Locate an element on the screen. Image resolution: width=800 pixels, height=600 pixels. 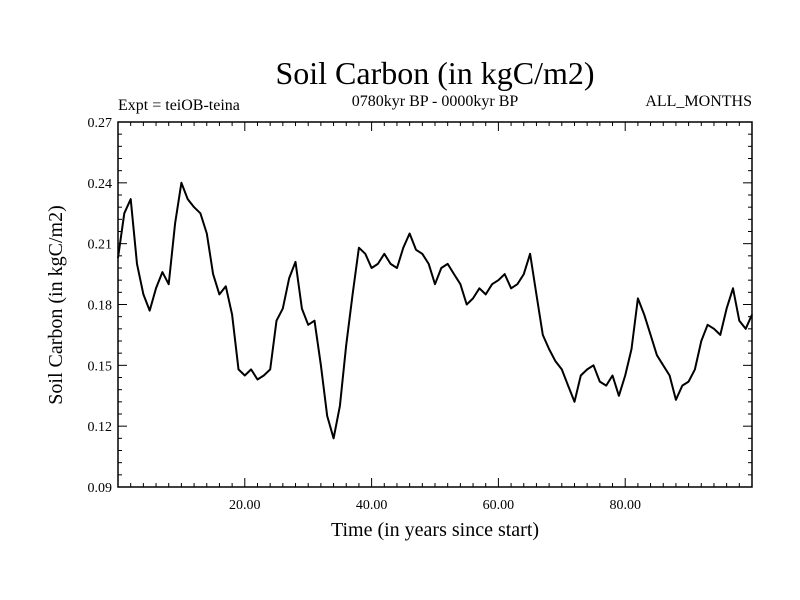
x-tick-label: 40.00 is located at coordinates (372, 505).